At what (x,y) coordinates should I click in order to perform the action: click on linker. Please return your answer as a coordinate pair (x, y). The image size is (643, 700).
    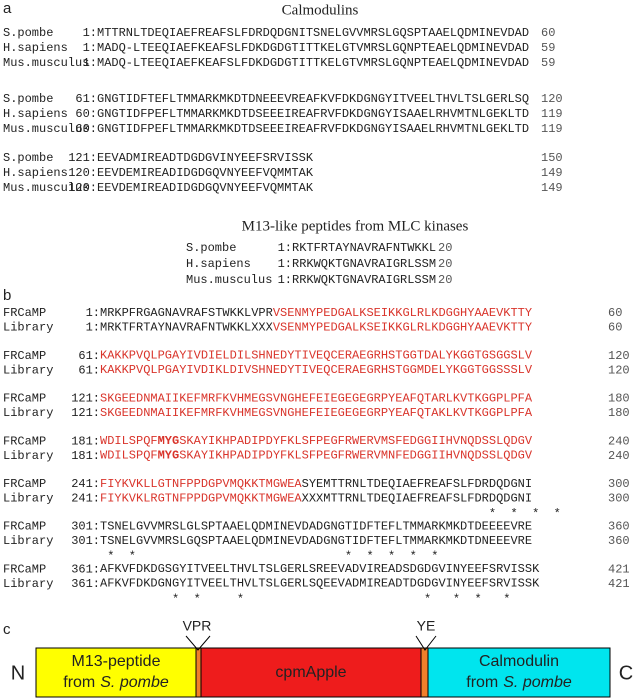
    Looking at the image, I should click on (198, 672).